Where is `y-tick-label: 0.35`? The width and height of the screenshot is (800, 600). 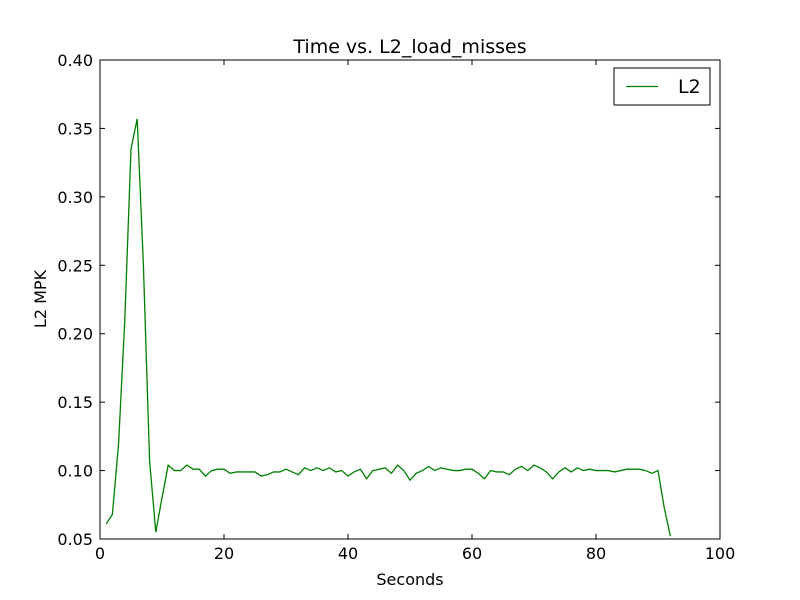
y-tick-label: 0.35 is located at coordinates (75, 128).